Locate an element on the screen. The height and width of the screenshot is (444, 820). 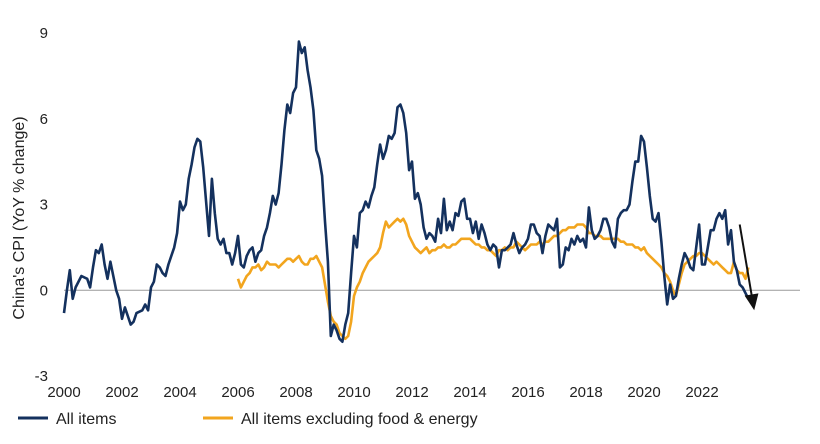
x-tick-label: 2016 is located at coordinates (527, 392).